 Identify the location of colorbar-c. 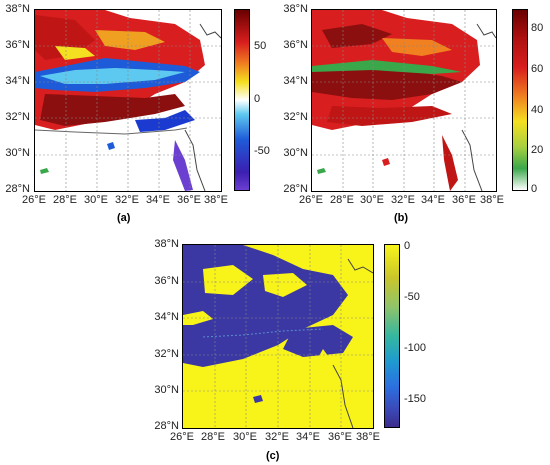
(392, 336).